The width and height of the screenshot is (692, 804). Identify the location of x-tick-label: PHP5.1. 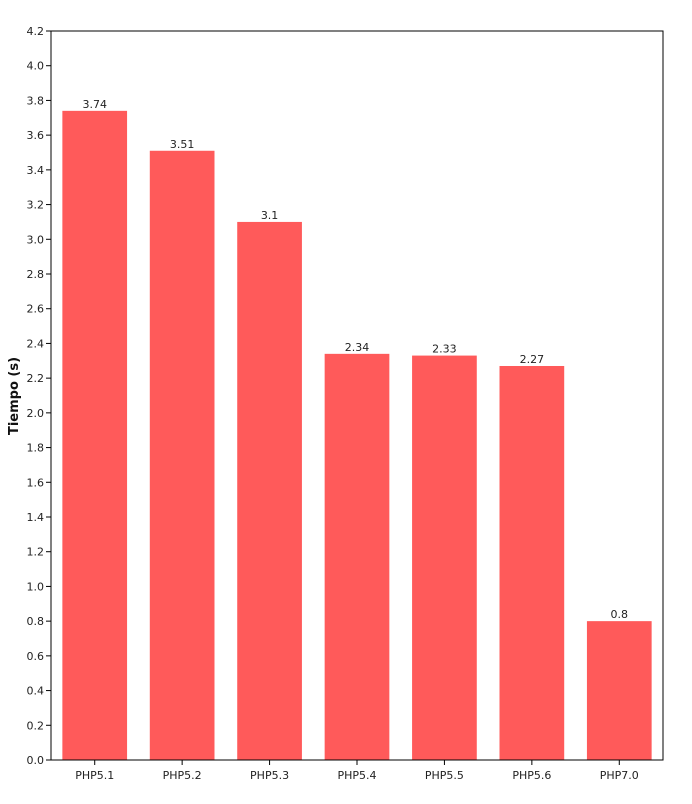
(94, 775).